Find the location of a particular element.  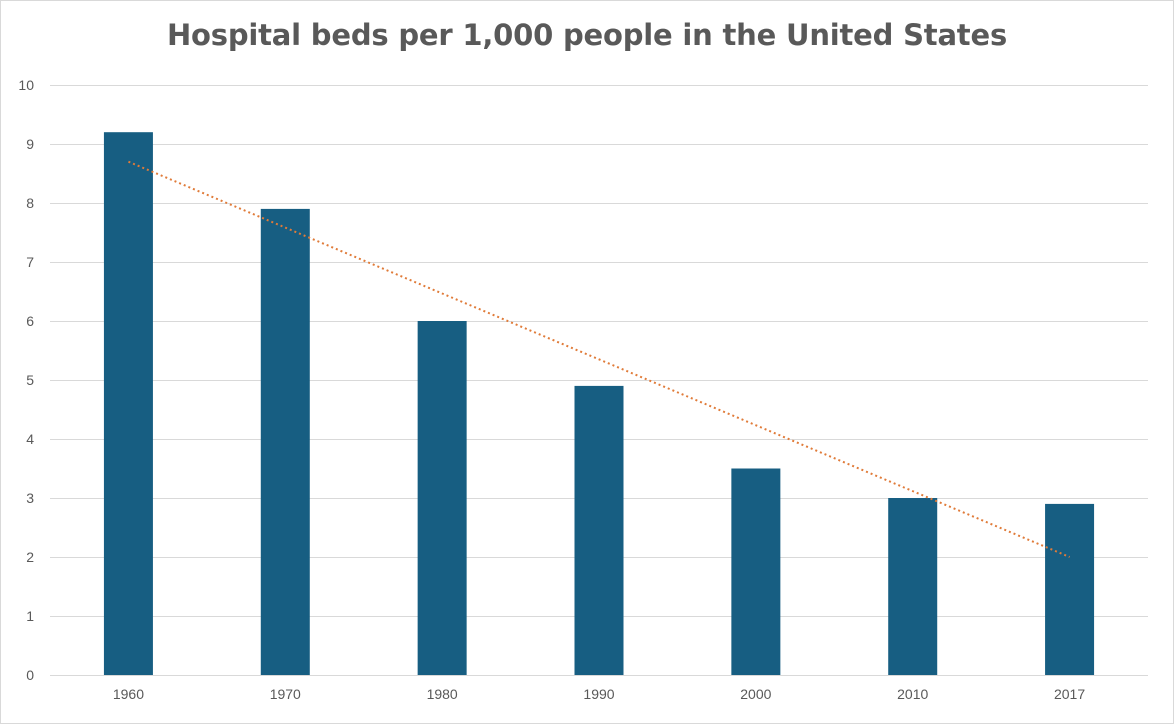

y-tick-label: 7 is located at coordinates (30, 262).